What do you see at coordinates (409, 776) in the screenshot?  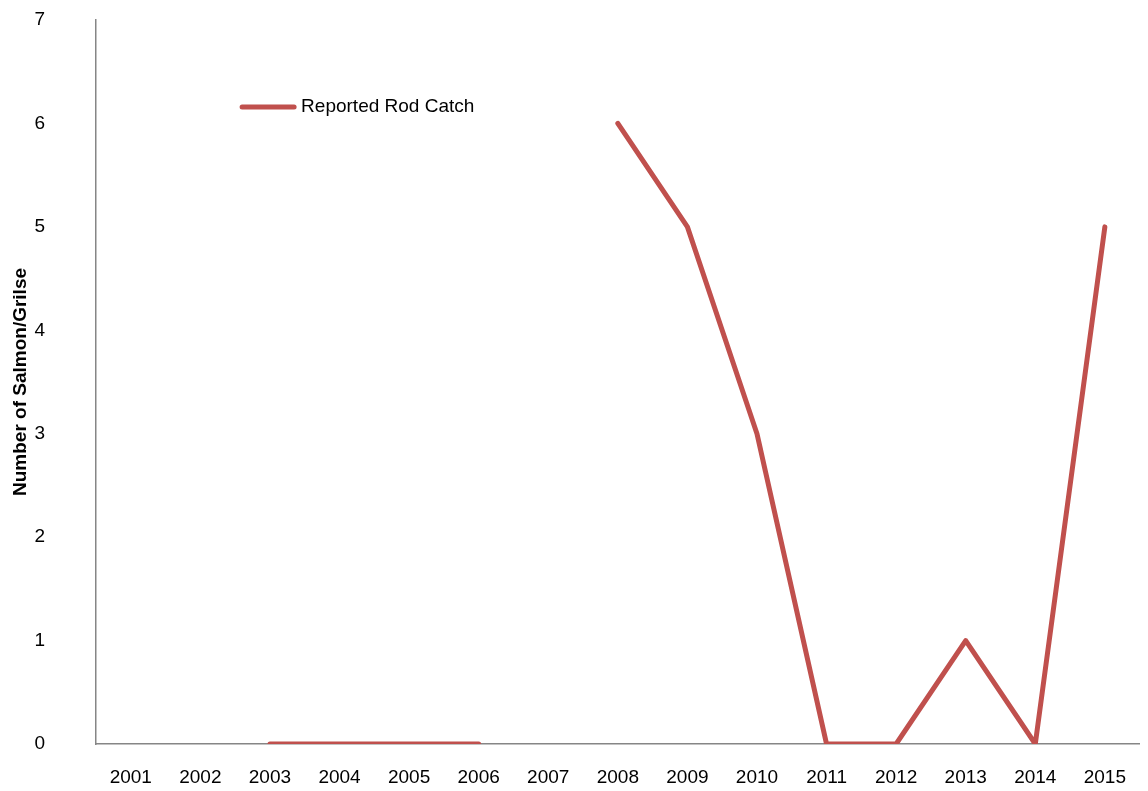 I see `x-tick-label: 2005` at bounding box center [409, 776].